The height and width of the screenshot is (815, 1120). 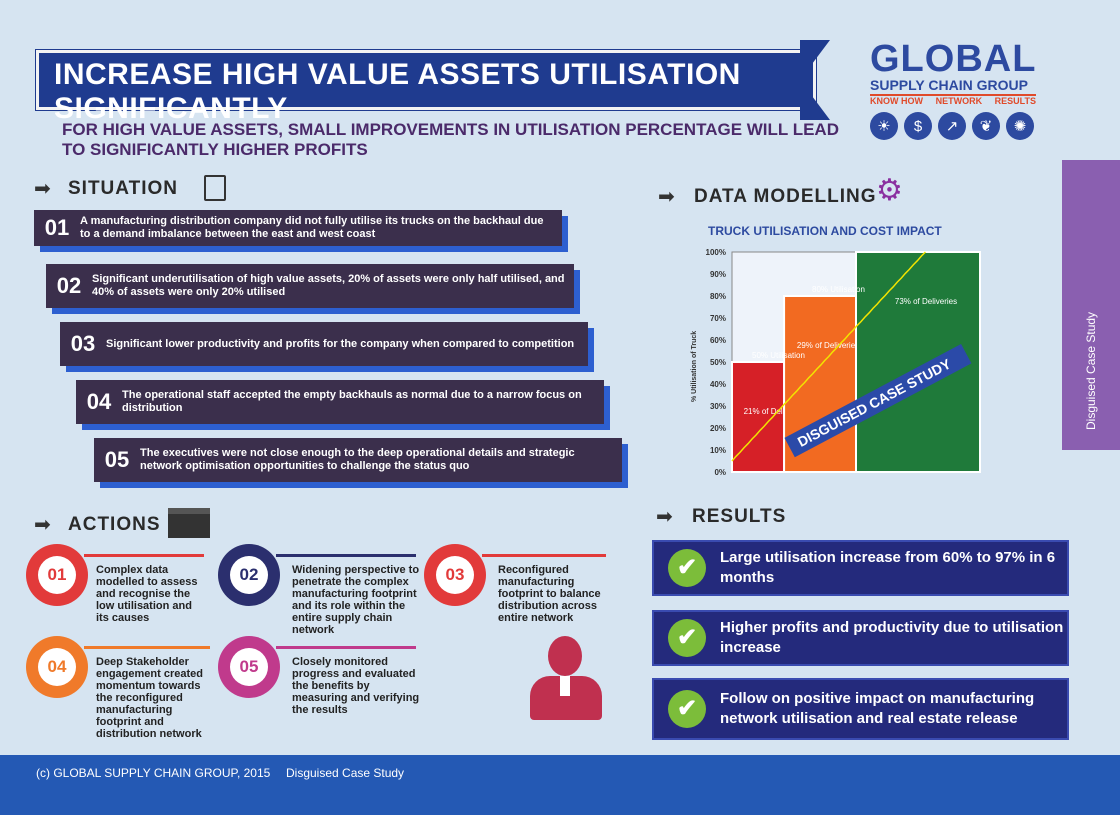 What do you see at coordinates (896, 101) in the screenshot?
I see `logo-tag-knowhow: KNOW HOW` at bounding box center [896, 101].